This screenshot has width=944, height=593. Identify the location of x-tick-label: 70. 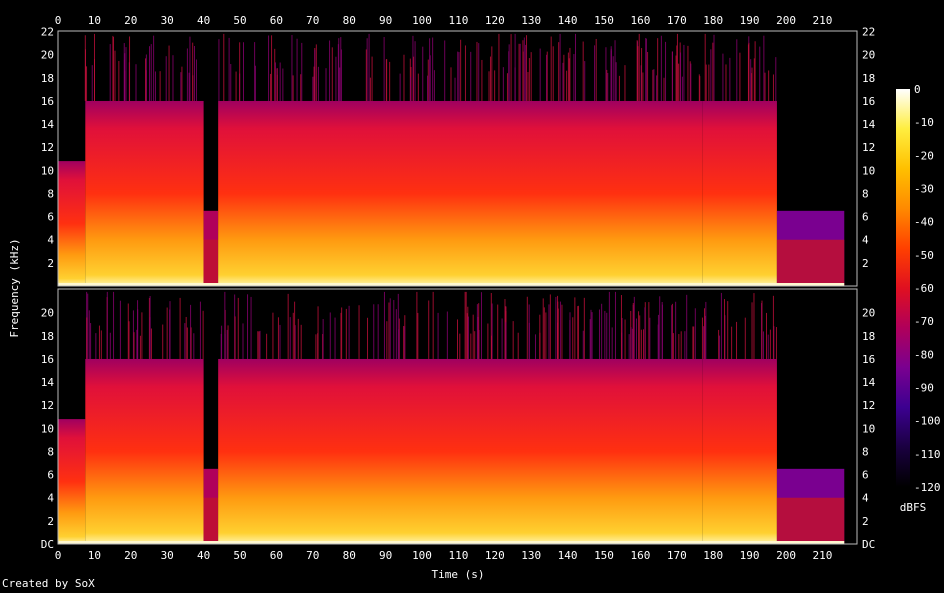
(312, 555).